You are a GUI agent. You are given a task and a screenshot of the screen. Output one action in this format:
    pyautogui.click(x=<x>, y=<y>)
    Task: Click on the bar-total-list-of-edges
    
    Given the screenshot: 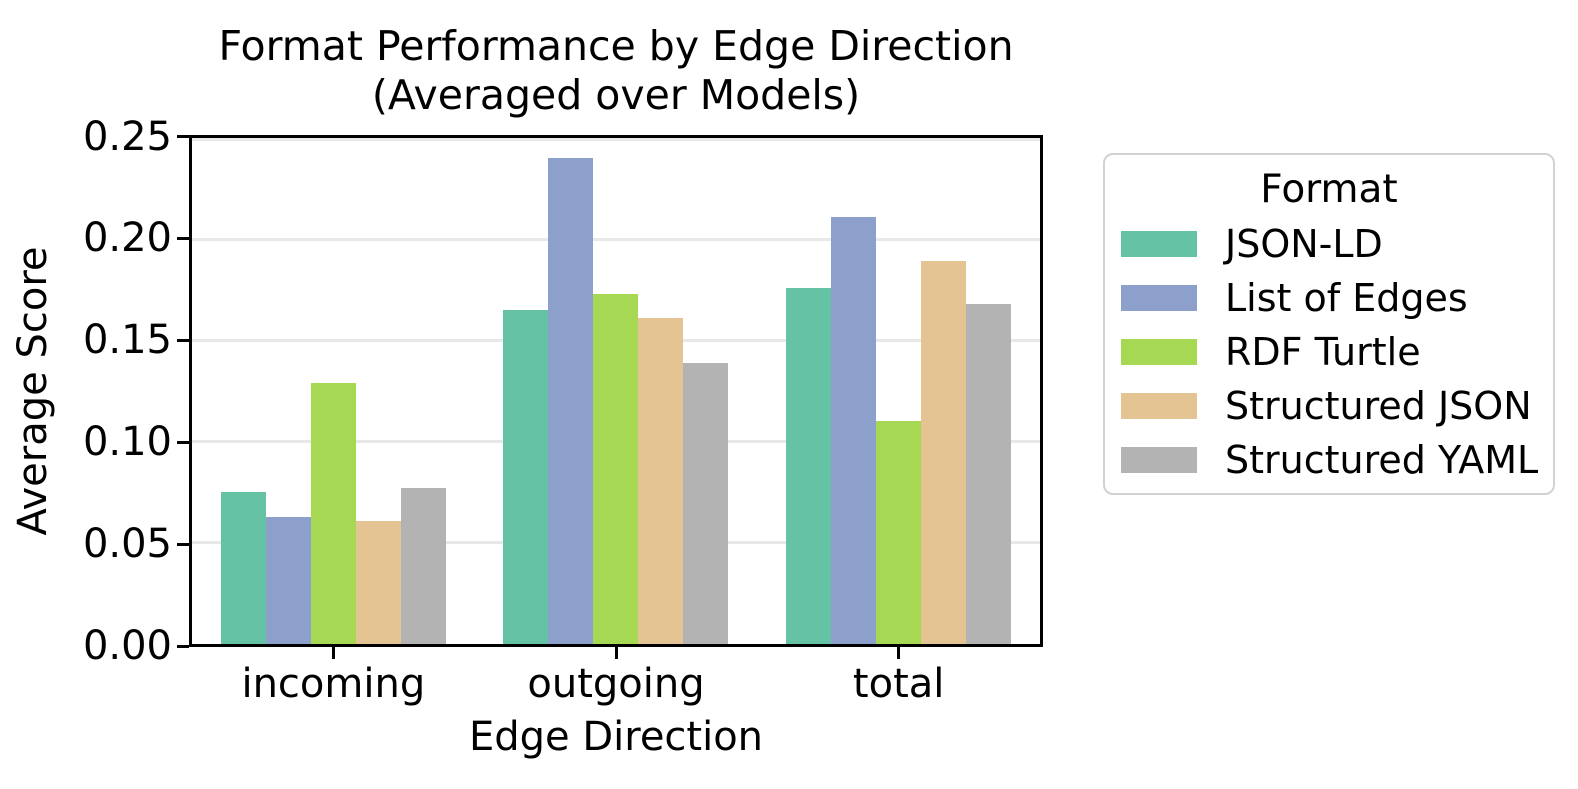 What is the action you would take?
    pyautogui.click(x=854, y=430)
    